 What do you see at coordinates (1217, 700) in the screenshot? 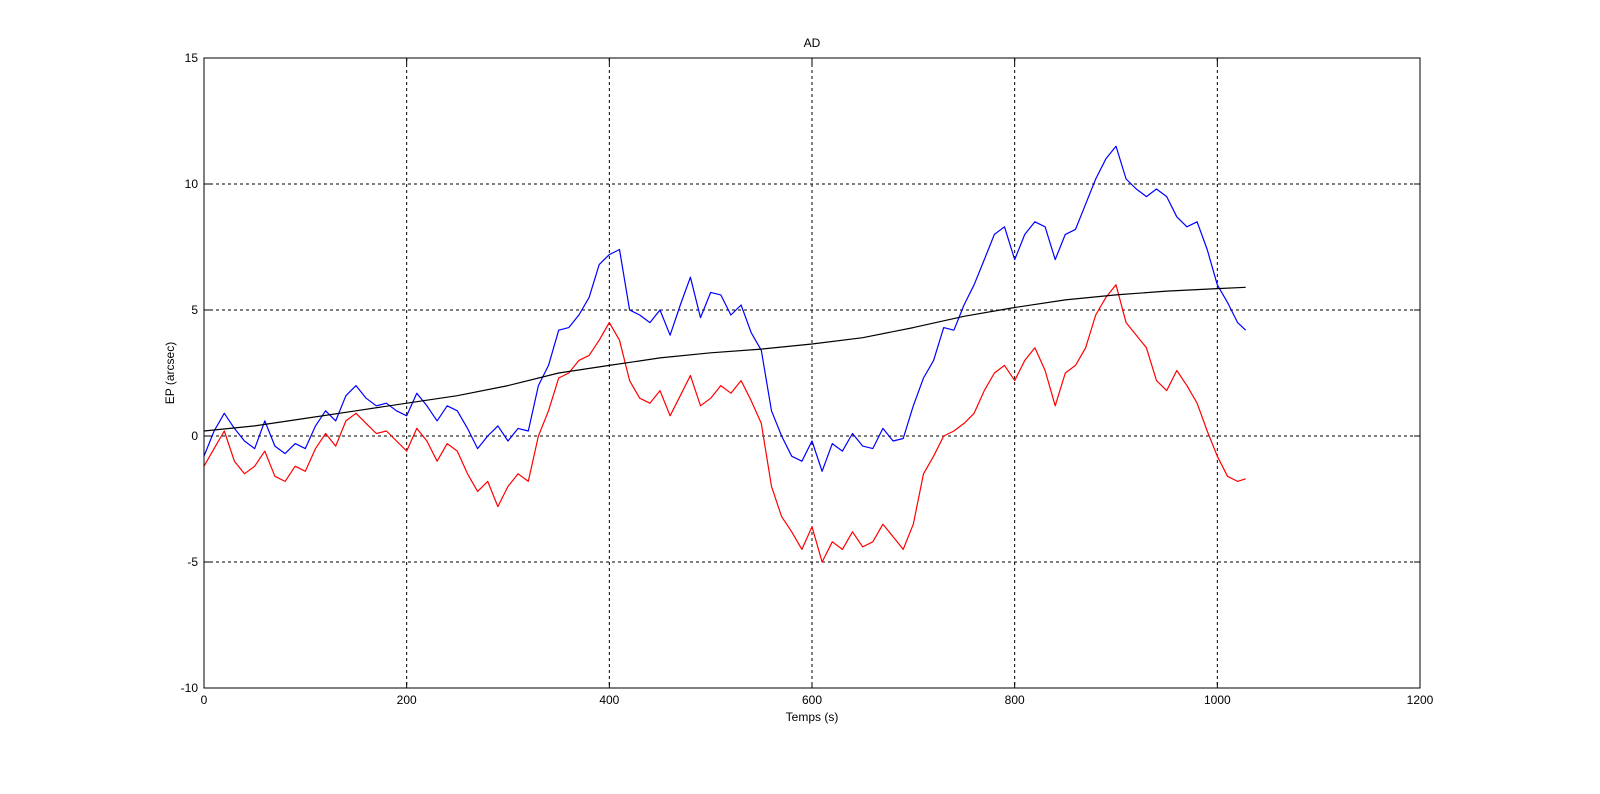
I see `x-tick-label: 1000` at bounding box center [1217, 700].